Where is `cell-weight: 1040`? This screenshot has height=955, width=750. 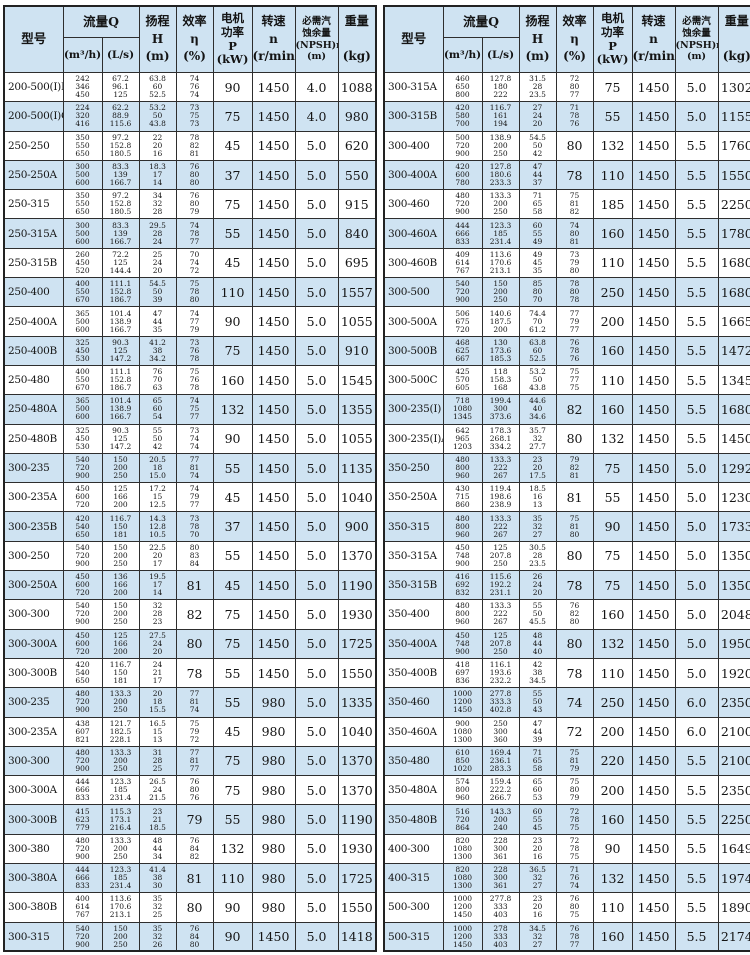
cell-weight: 1040 is located at coordinates (357, 731).